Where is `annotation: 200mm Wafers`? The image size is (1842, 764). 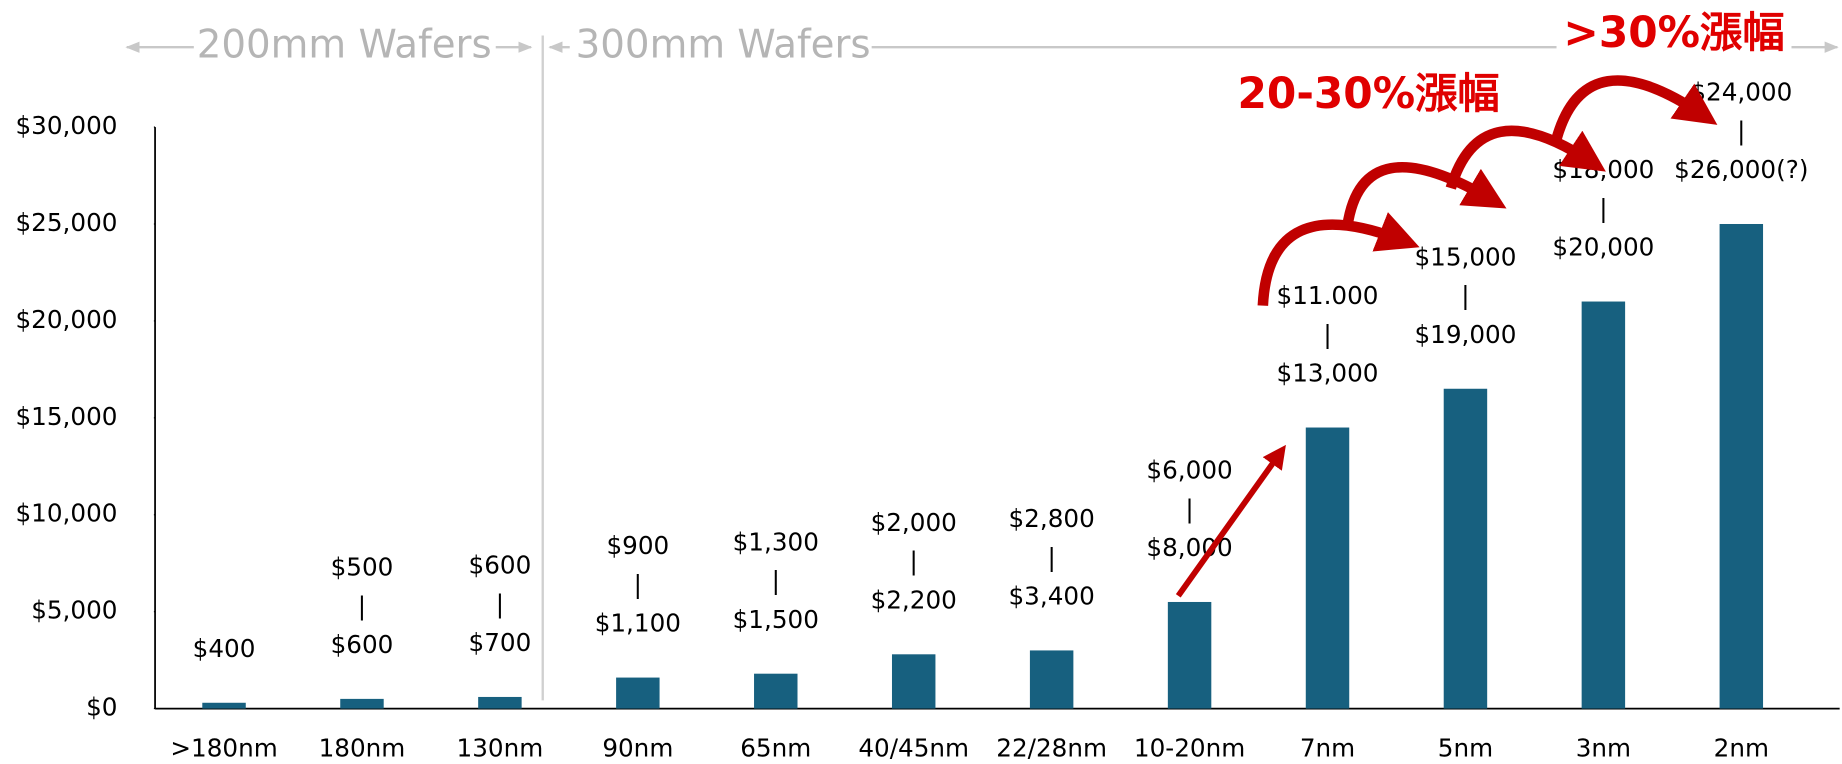 annotation: 200mm Wafers is located at coordinates (344, 45).